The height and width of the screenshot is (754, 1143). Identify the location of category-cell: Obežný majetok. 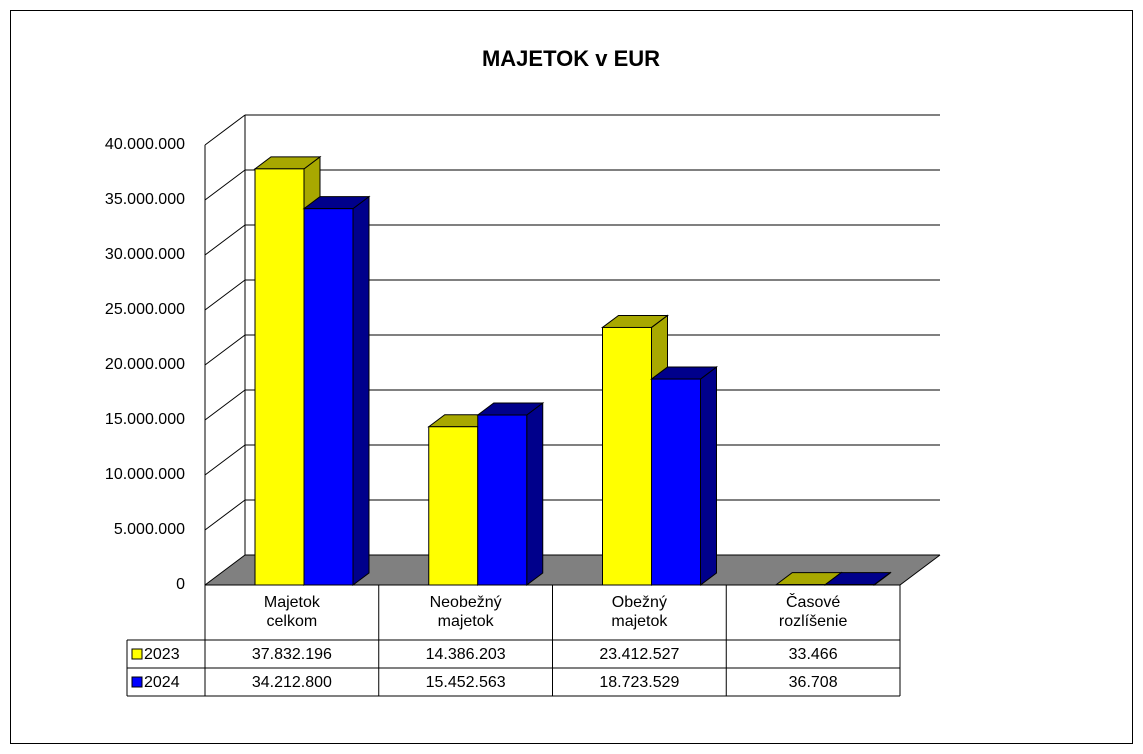
(639, 612).